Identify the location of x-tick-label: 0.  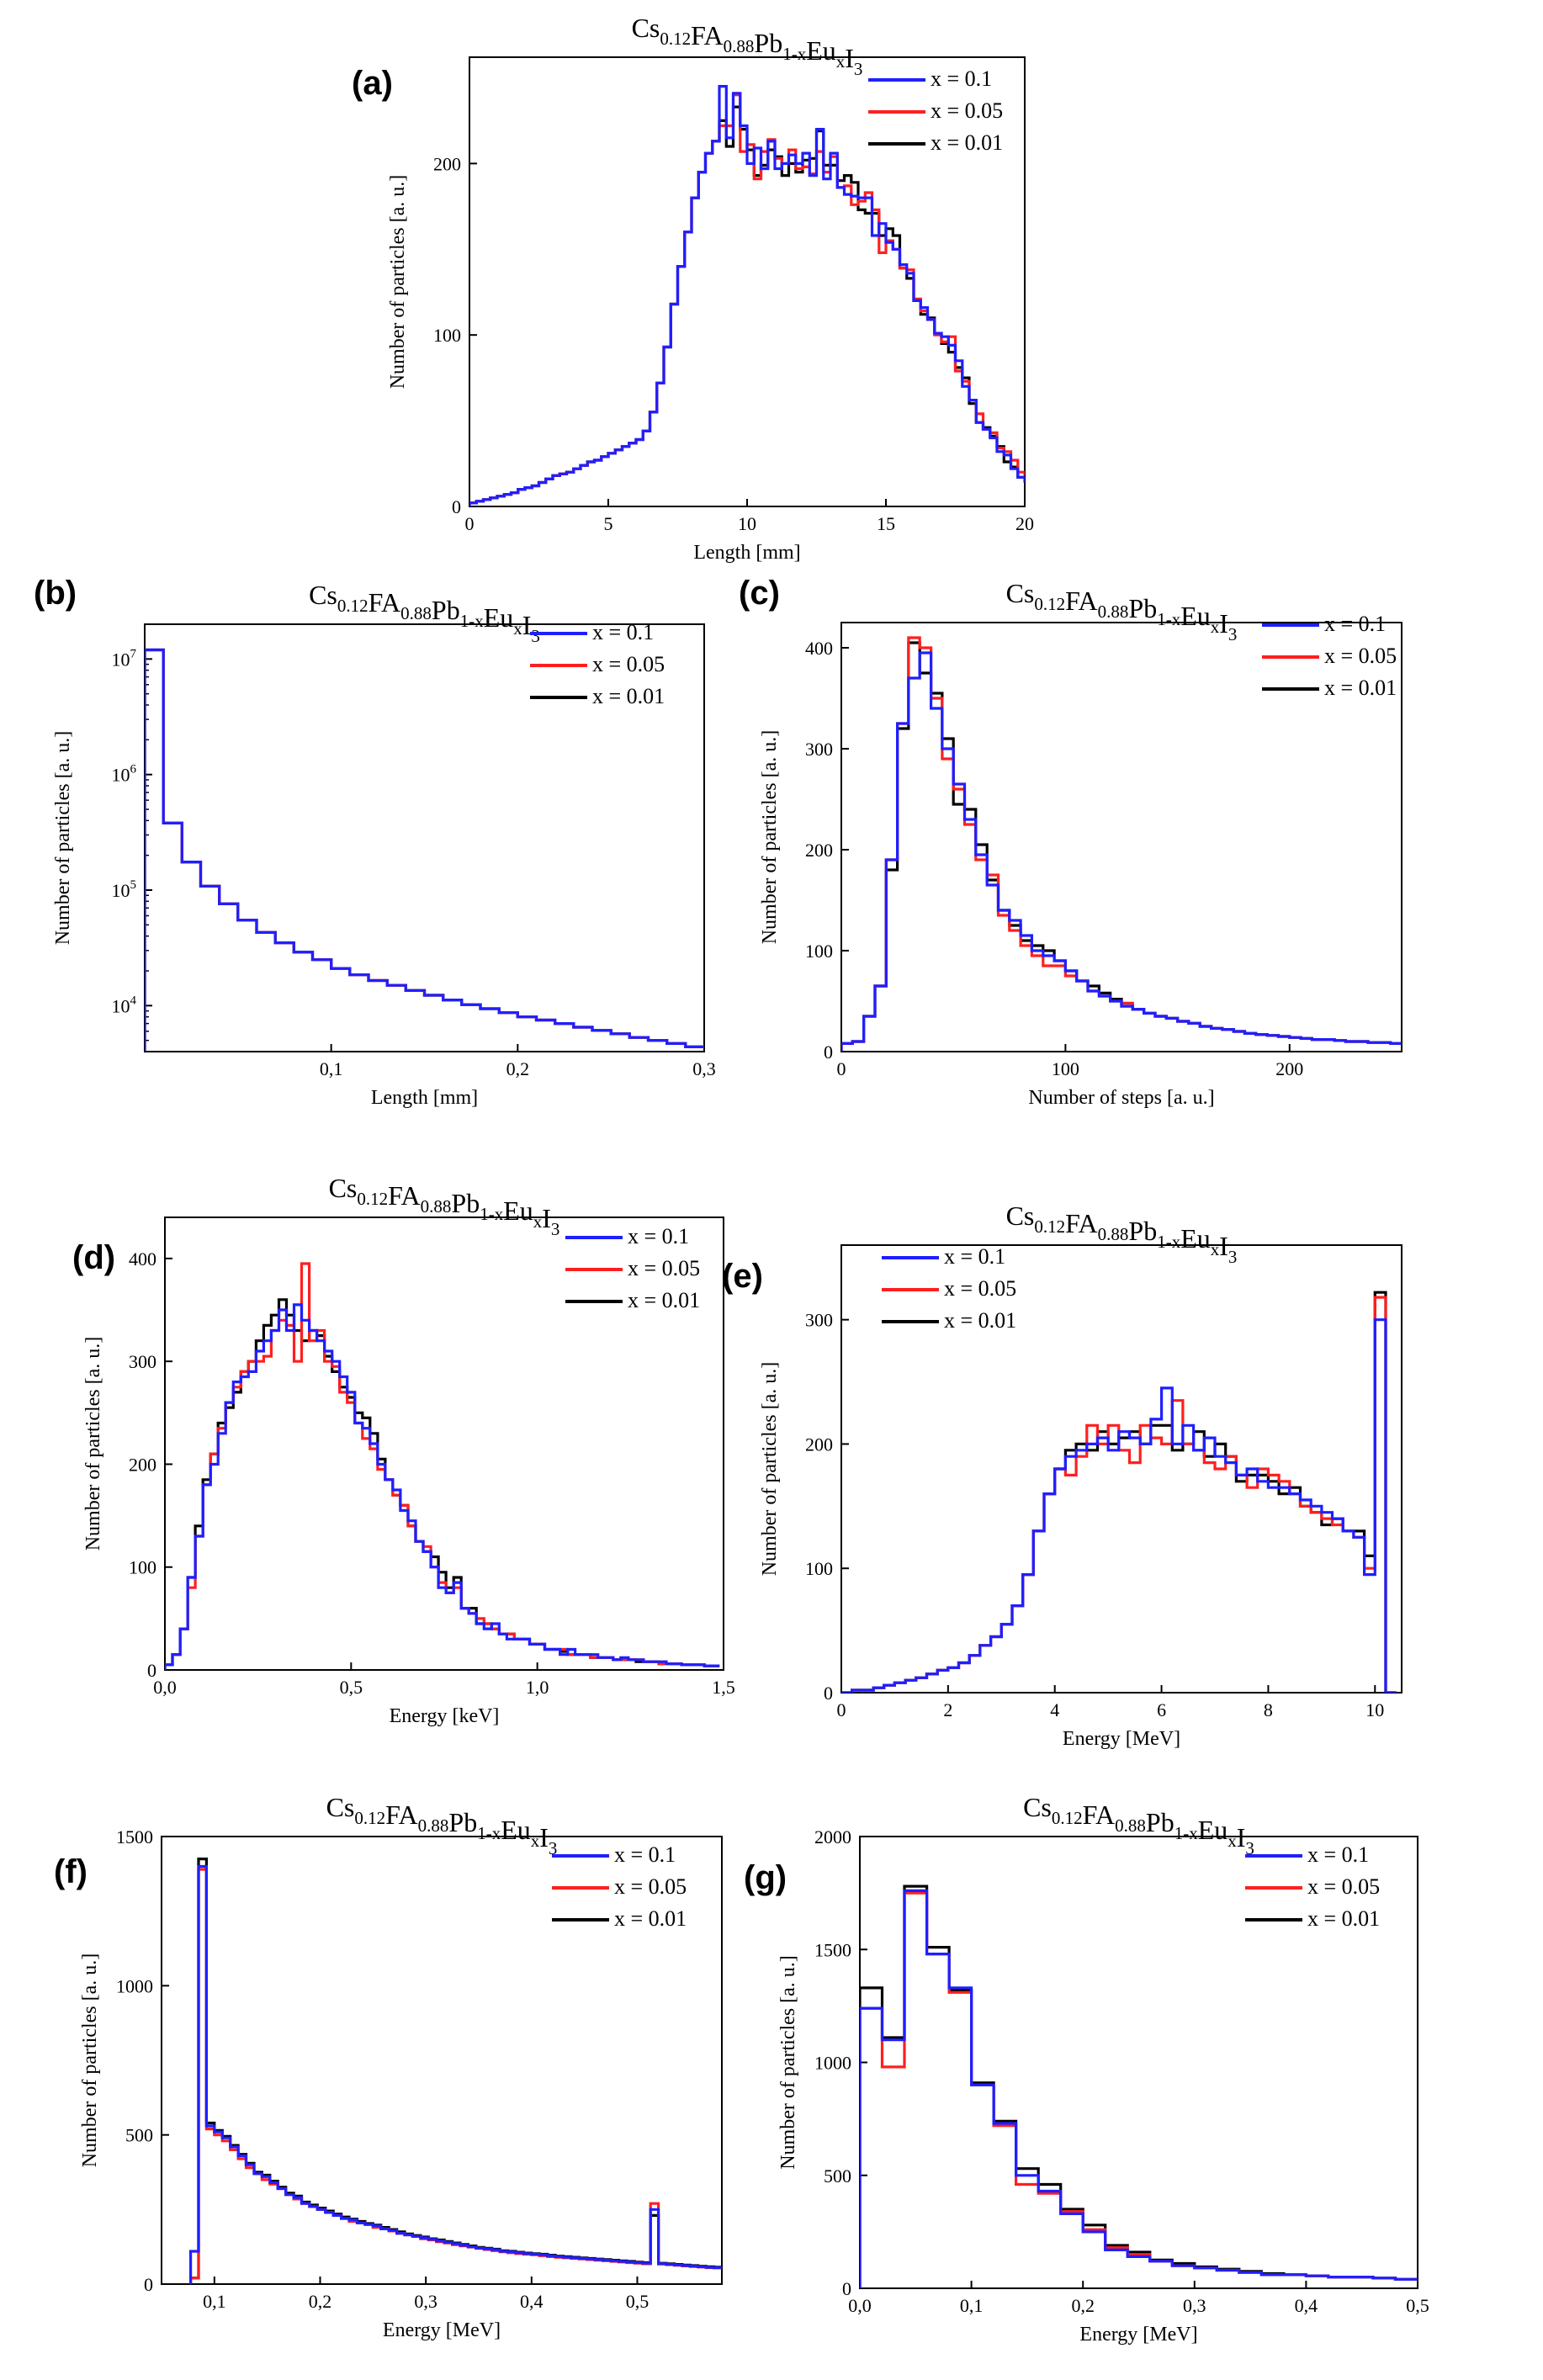
(841, 1068).